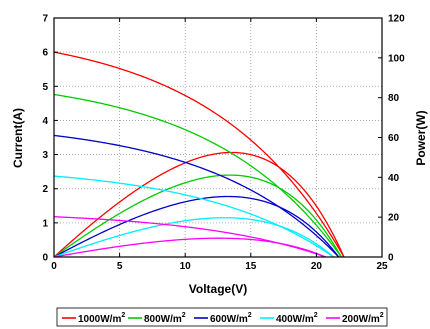 The height and width of the screenshot is (329, 430). Describe the element at coordinates (184, 315) in the screenshot. I see `legend-superscript-1: 2` at that location.